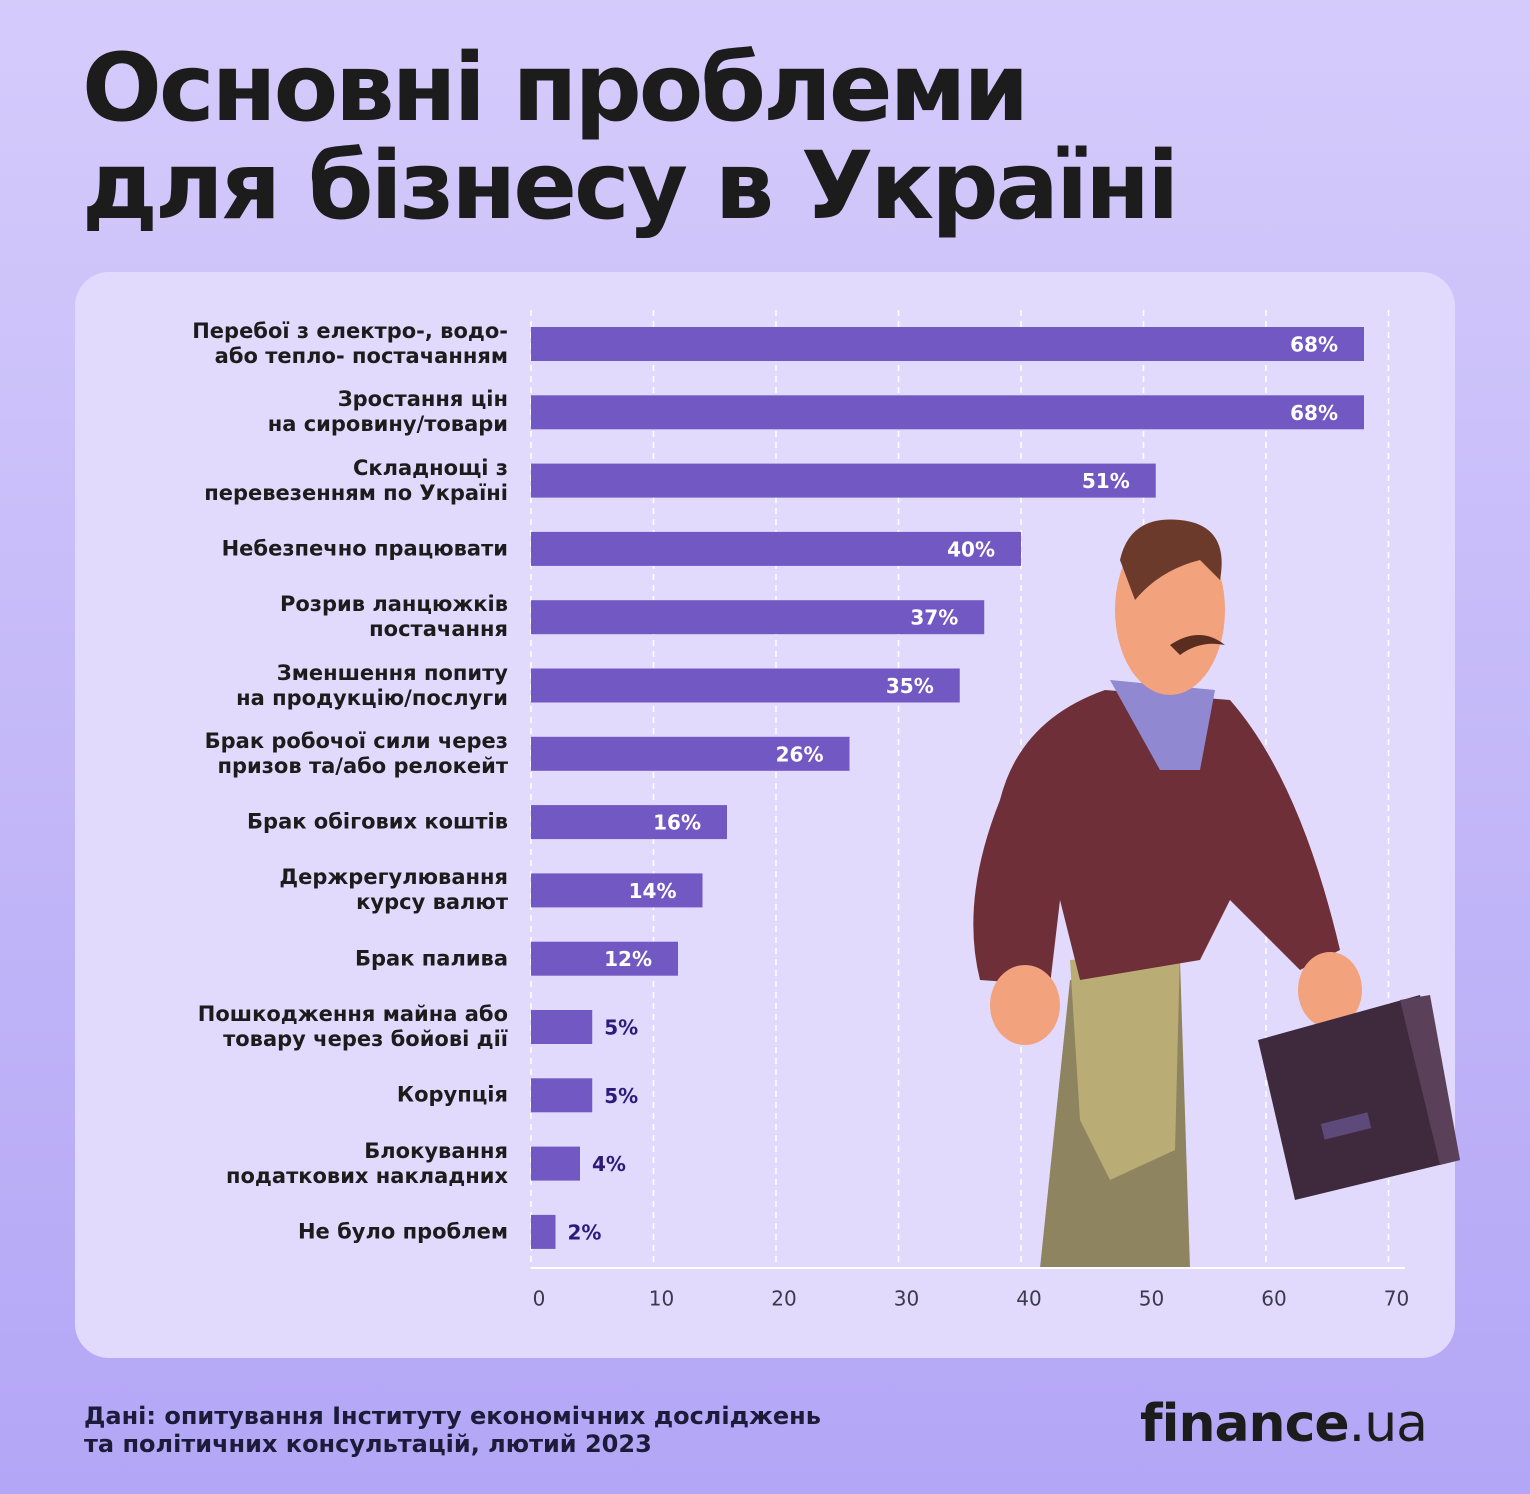 The height and width of the screenshot is (1494, 1530). What do you see at coordinates (1151, 1299) in the screenshot?
I see `x-tick-label: 50` at bounding box center [1151, 1299].